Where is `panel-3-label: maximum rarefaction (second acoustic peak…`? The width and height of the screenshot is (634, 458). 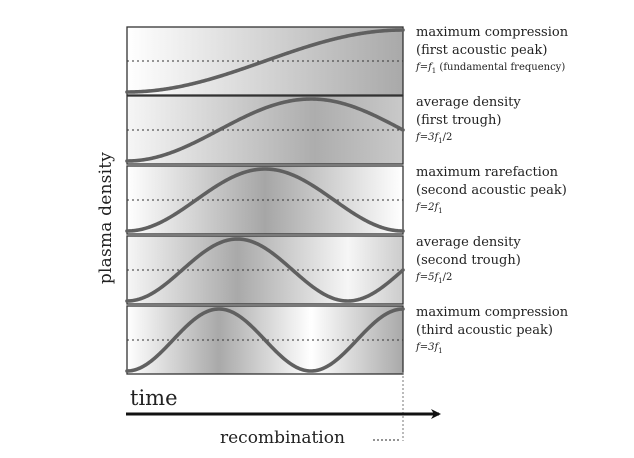 panel-3-label: maximum rarefaction (second acoustic peak… is located at coordinates (523, 189).